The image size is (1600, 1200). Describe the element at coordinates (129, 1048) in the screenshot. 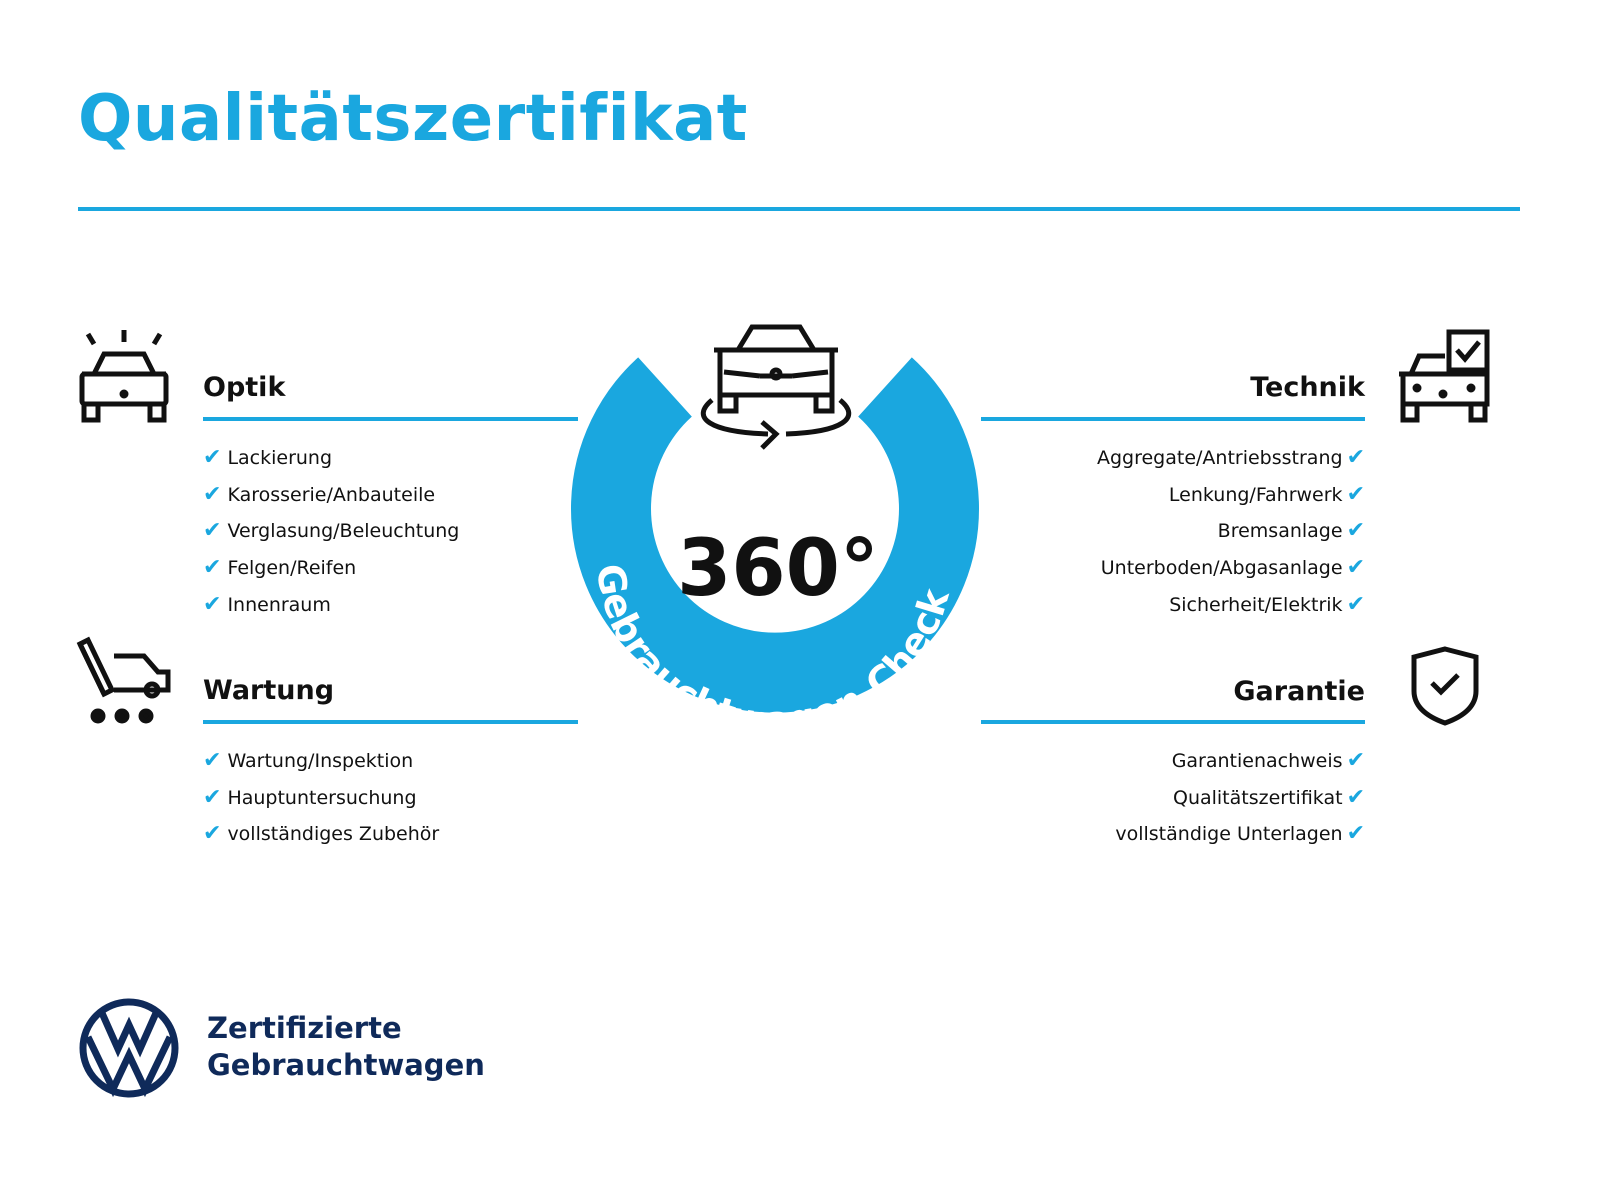

I see `vw-logo` at that location.